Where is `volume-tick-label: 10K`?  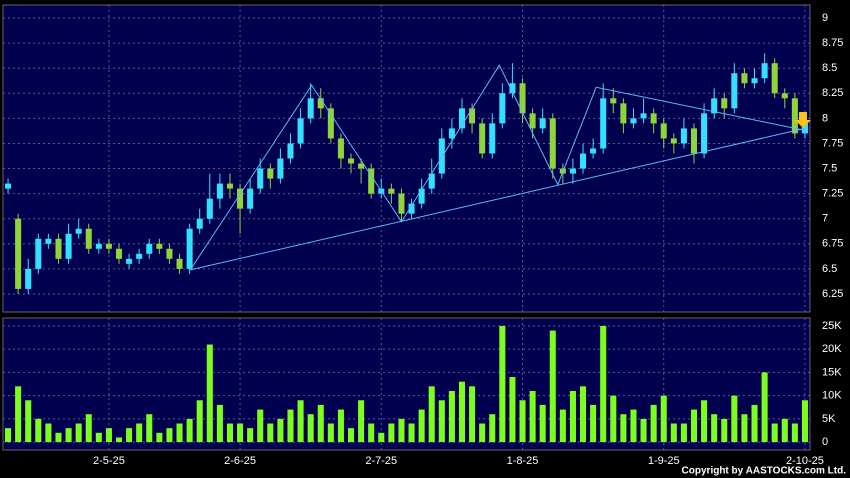
volume-tick-label: 10K is located at coordinates (832, 396).